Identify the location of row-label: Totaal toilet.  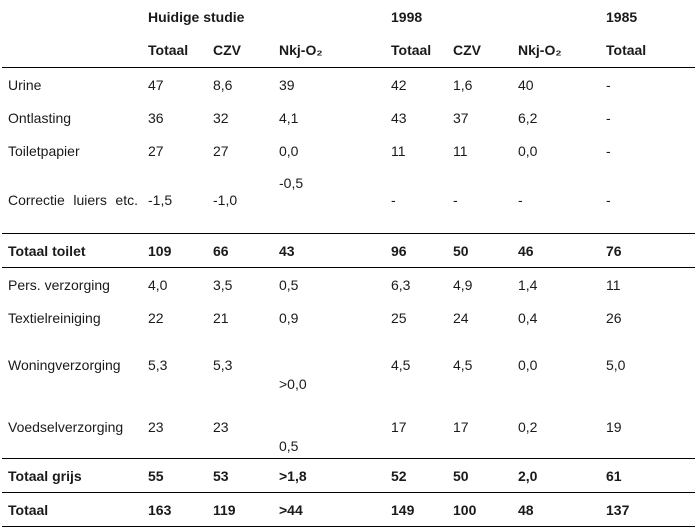
(72, 250).